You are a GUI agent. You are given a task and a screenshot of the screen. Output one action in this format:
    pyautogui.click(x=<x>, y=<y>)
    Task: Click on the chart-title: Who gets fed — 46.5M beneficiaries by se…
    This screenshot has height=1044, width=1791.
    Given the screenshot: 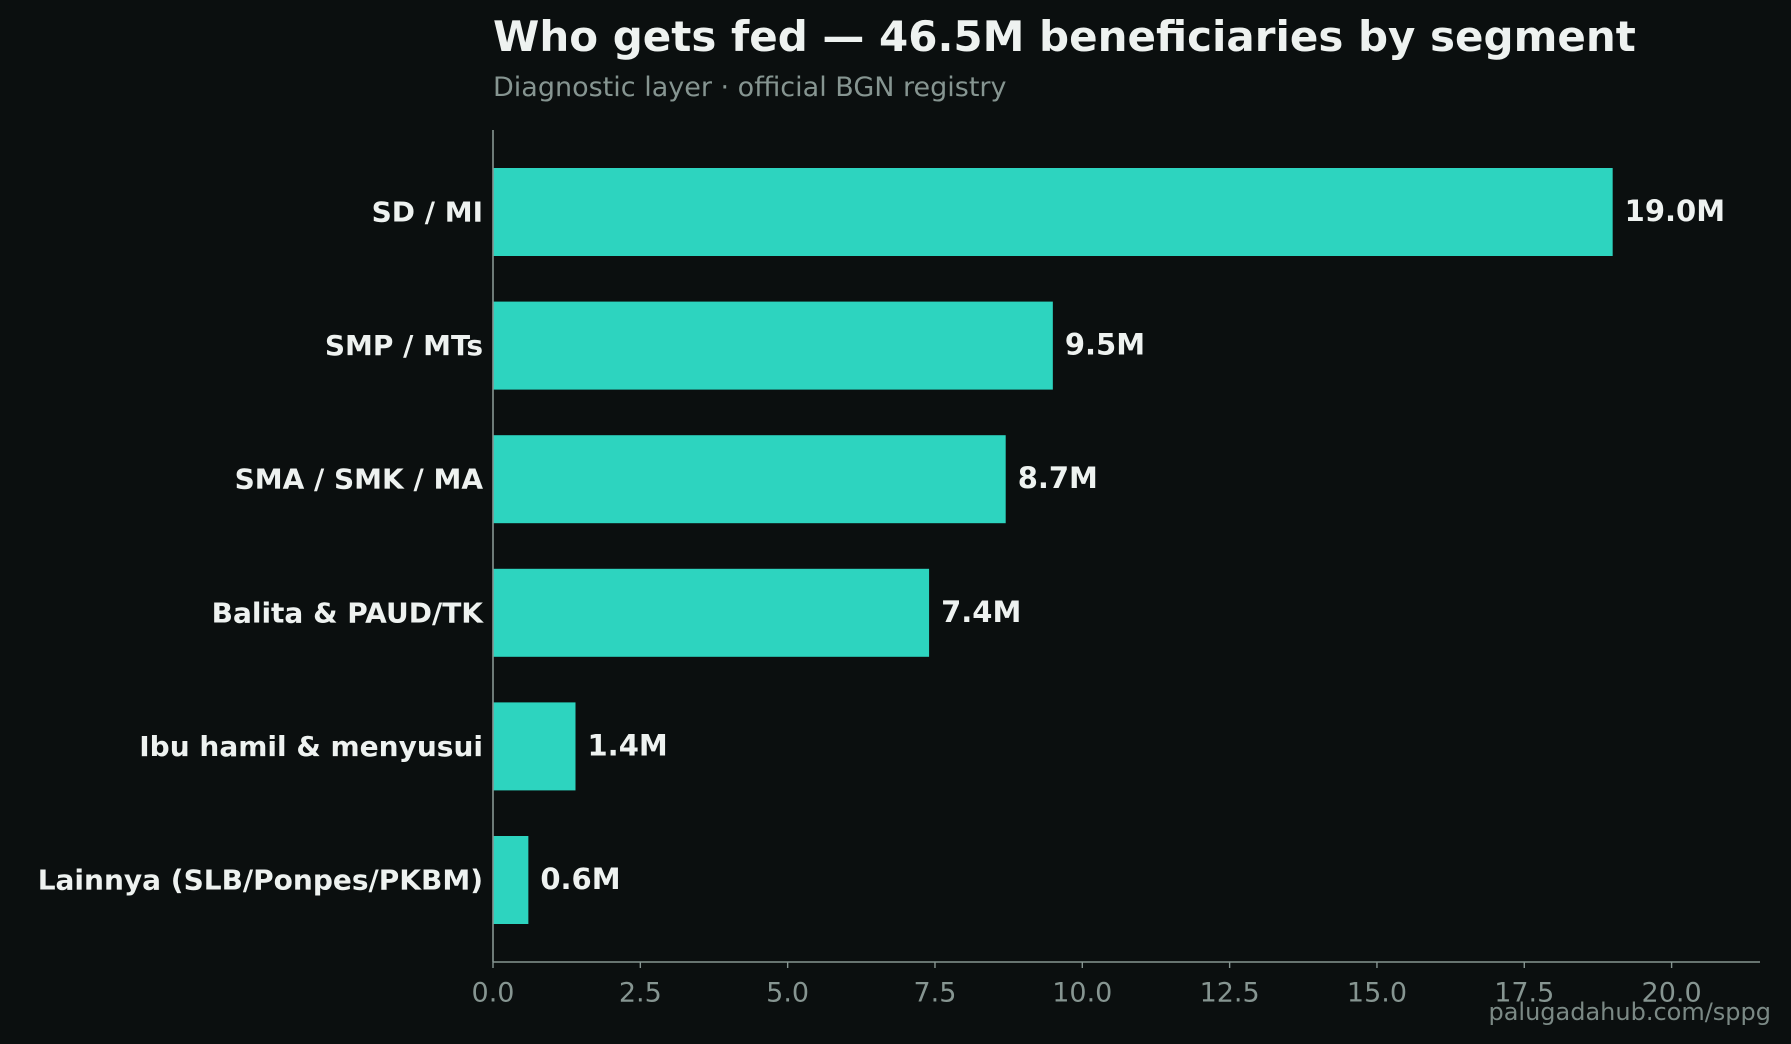 What is the action you would take?
    pyautogui.click(x=1064, y=36)
    